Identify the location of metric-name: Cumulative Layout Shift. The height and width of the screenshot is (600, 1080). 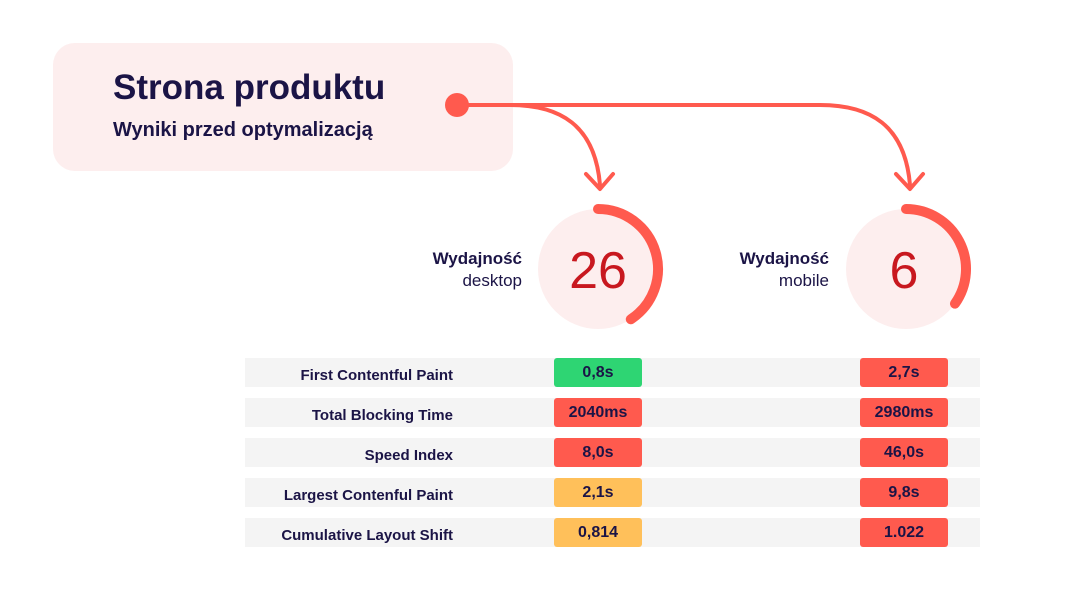
(367, 535).